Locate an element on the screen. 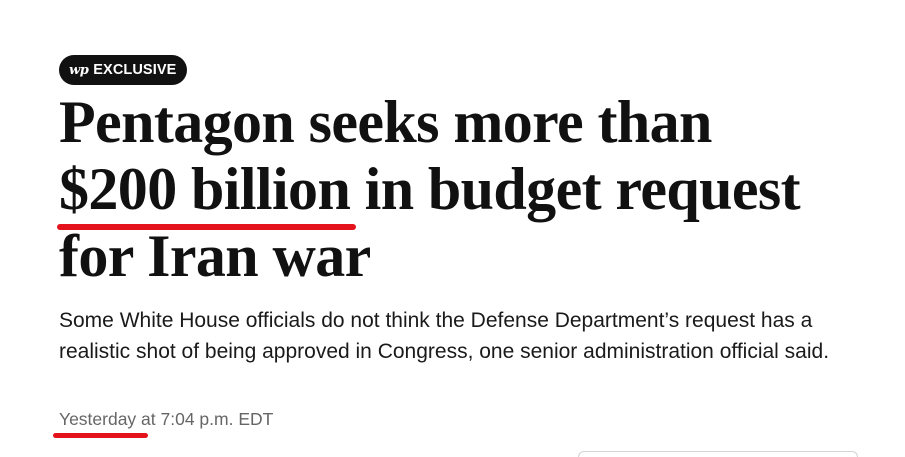  washington-post-logo-icon: wp is located at coordinates (79, 70).